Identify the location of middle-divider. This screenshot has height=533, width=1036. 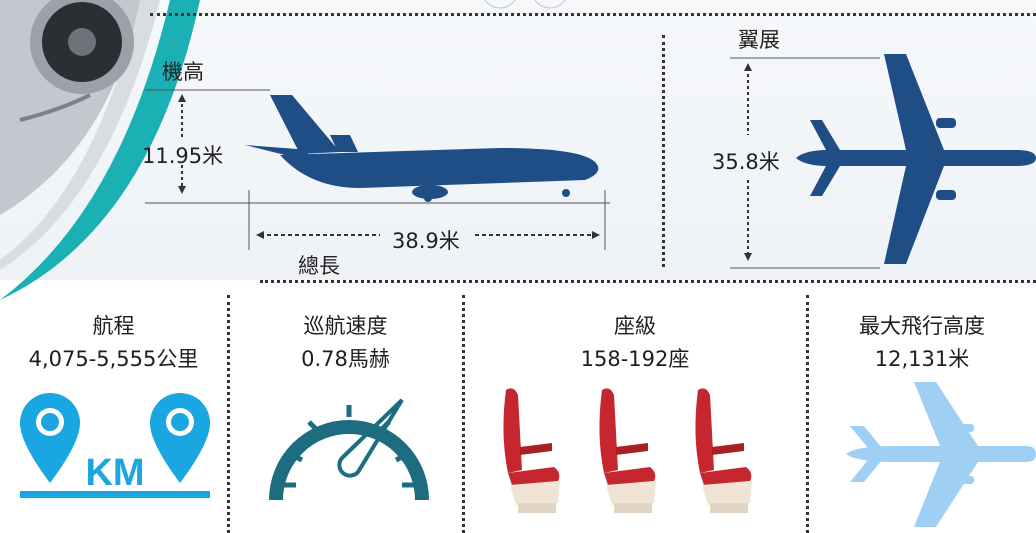
(648, 281).